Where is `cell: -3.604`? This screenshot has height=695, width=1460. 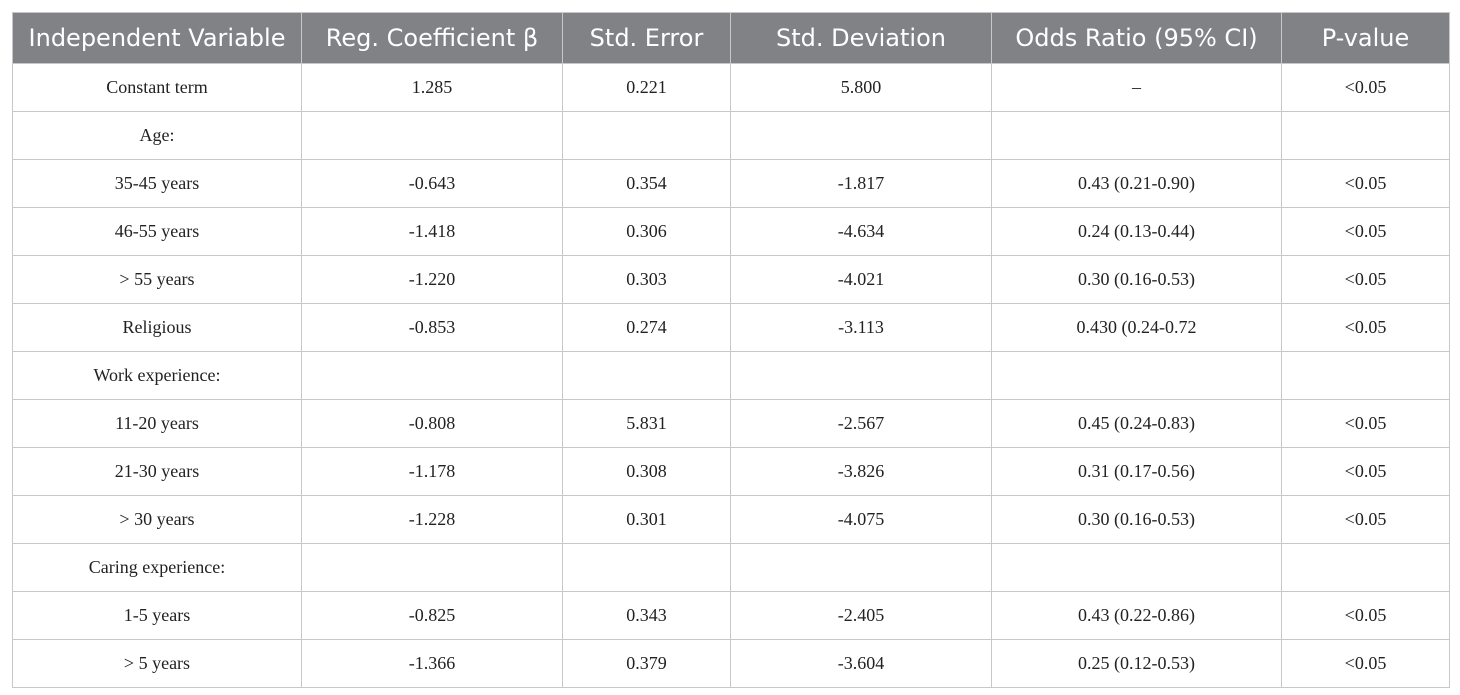
cell: -3.604 is located at coordinates (861, 663).